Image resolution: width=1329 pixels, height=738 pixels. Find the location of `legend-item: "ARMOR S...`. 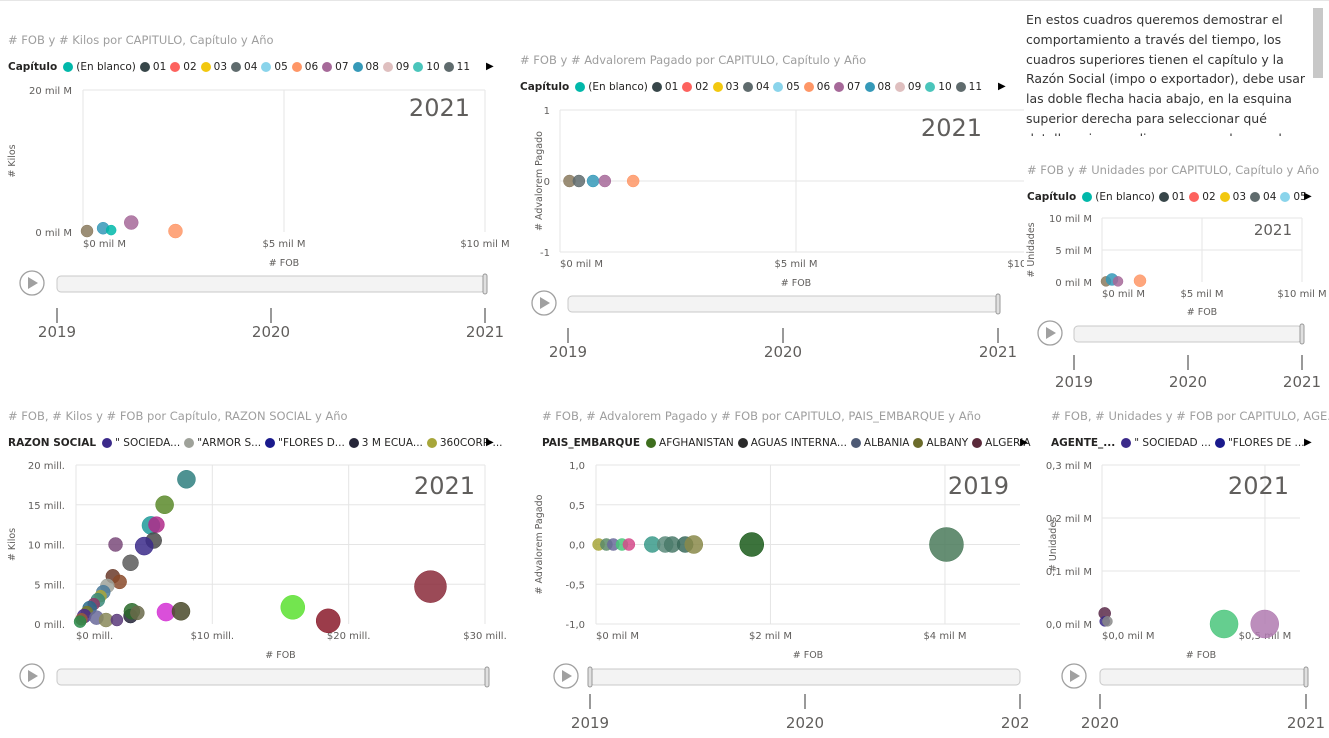

legend-item: "ARMOR S... is located at coordinates (222, 443).